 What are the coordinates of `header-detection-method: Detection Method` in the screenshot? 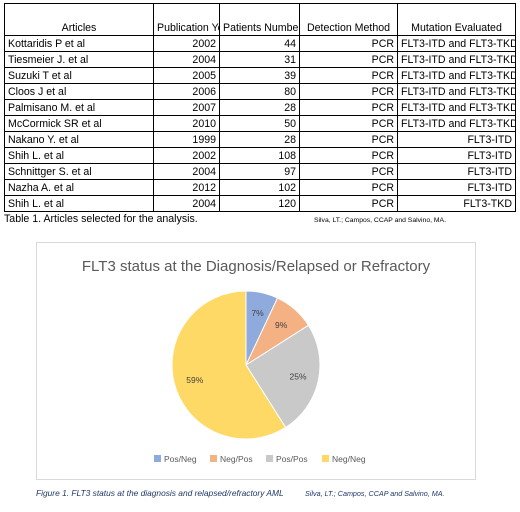 It's located at (348, 19).